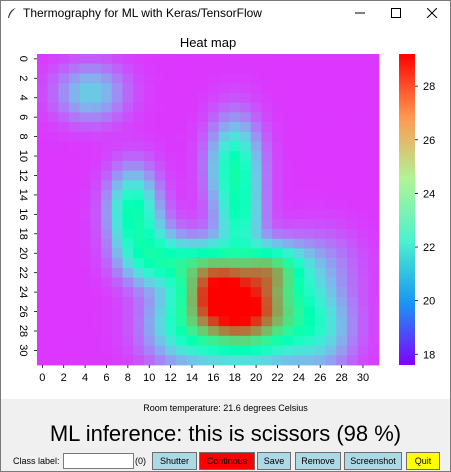 This screenshot has width=451, height=472. What do you see at coordinates (23, 350) in the screenshot?
I see `y-tick-label: 30` at bounding box center [23, 350].